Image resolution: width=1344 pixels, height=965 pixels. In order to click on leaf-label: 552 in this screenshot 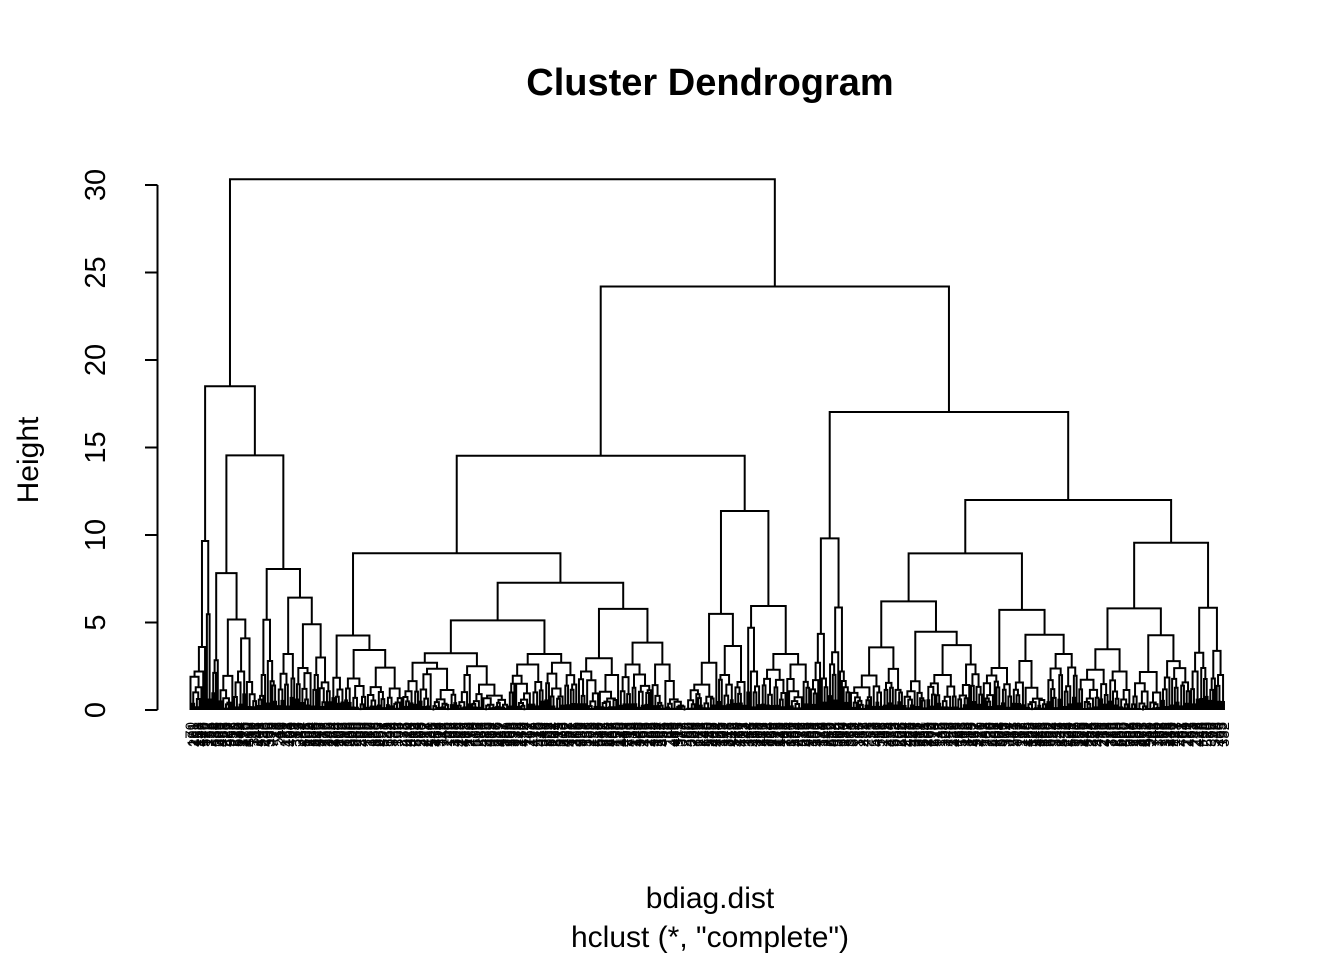, I will do `click(261, 734)`.